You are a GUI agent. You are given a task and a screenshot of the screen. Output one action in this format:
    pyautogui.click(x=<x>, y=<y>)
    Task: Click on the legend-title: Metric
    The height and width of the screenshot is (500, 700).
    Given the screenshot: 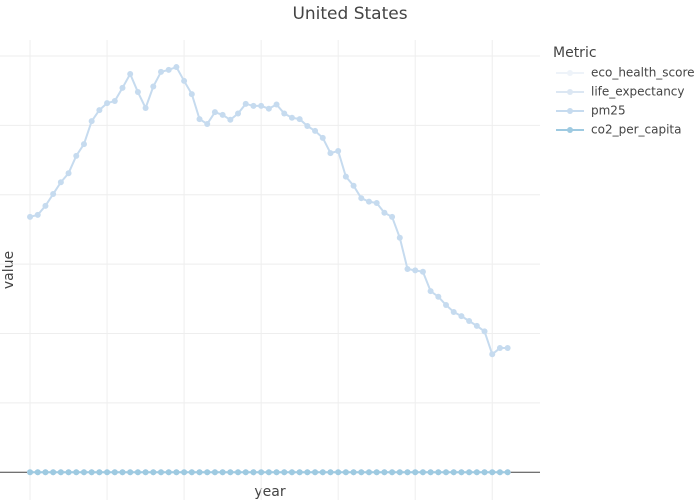 What is the action you would take?
    pyautogui.click(x=575, y=53)
    